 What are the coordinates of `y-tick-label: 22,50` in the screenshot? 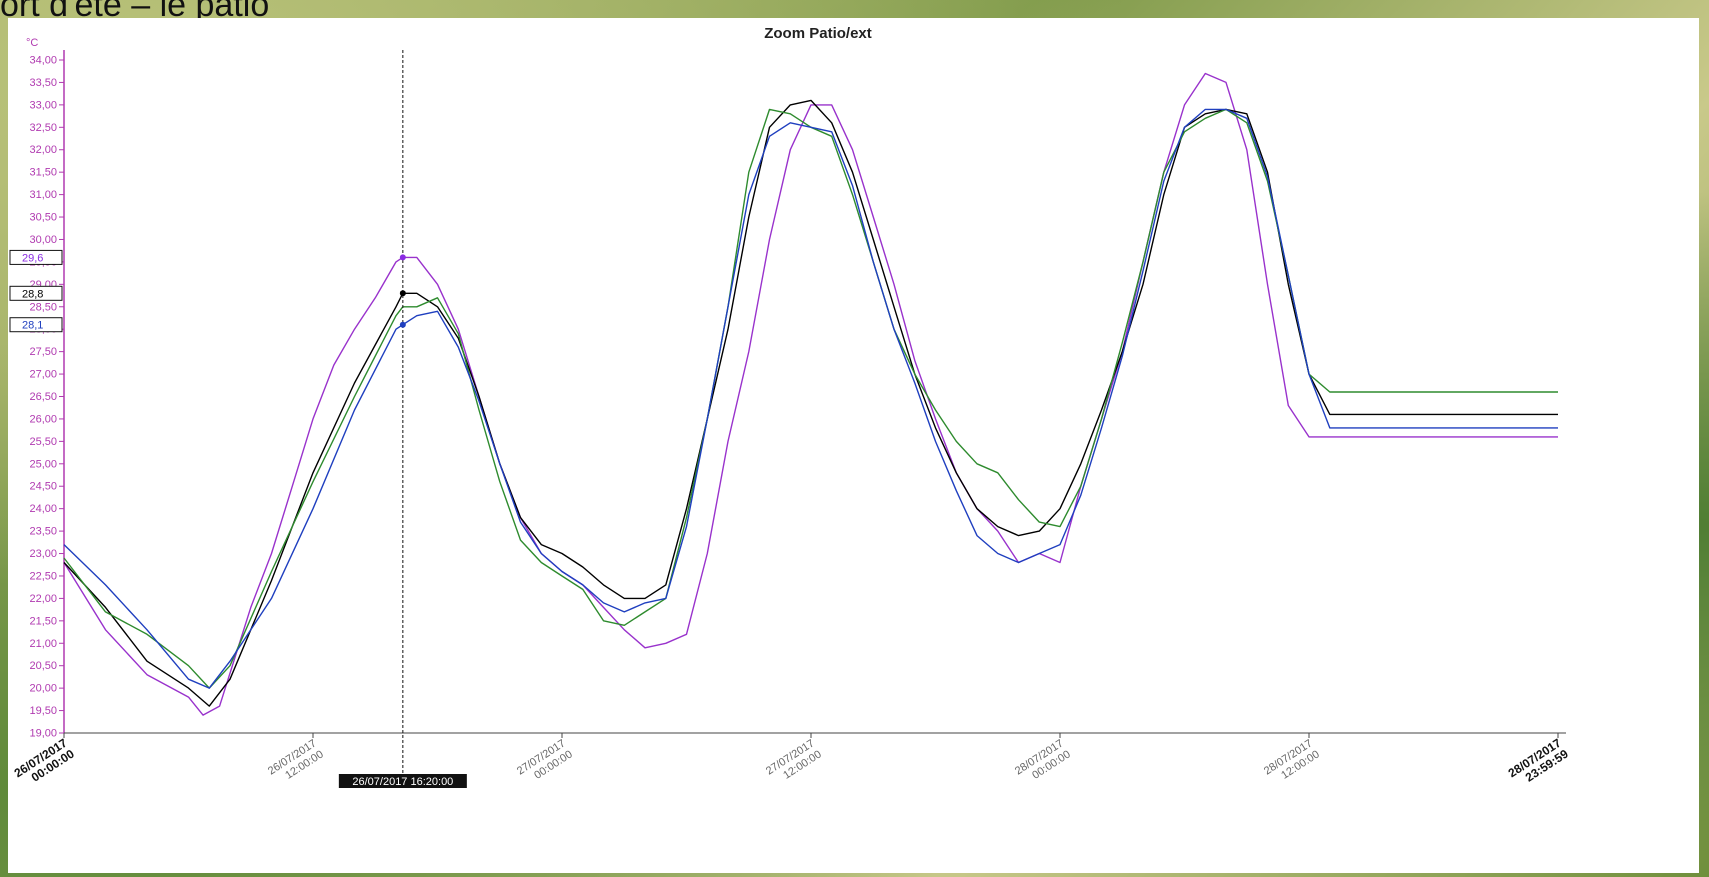 It's located at (43, 576).